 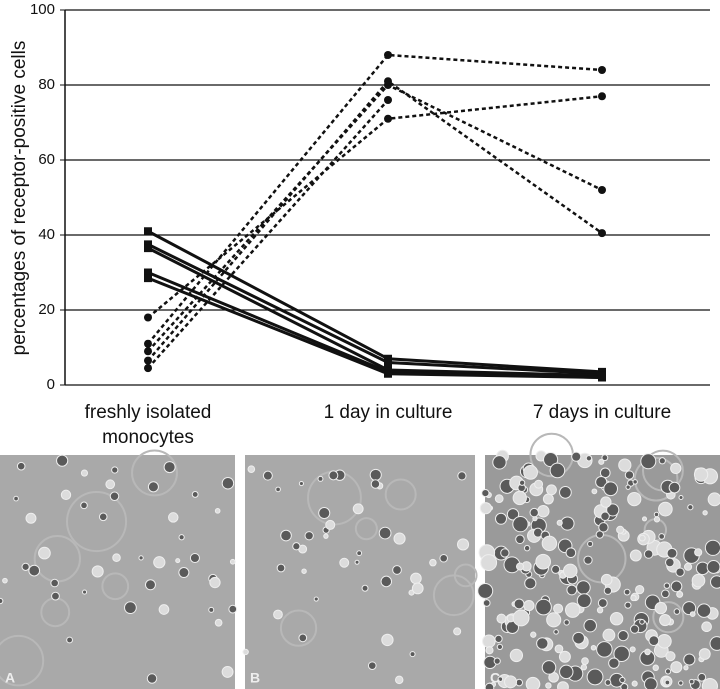 What do you see at coordinates (255, 678) in the screenshot?
I see `panel-label: B` at bounding box center [255, 678].